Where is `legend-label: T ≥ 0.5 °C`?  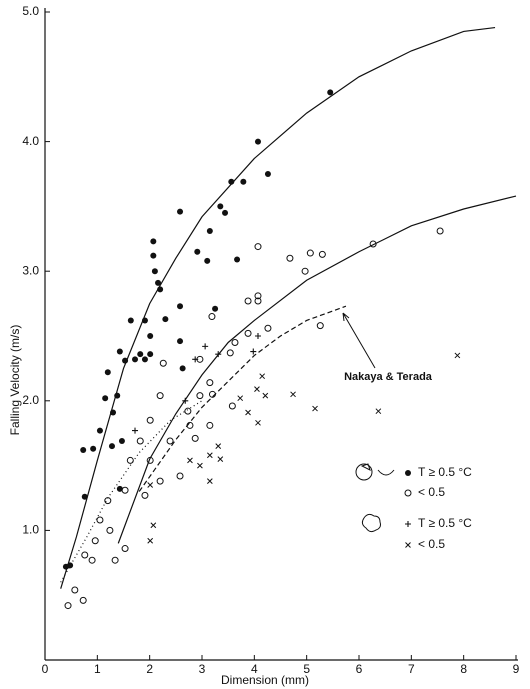
legend-label: T ≥ 0.5 °C is located at coordinates (445, 523).